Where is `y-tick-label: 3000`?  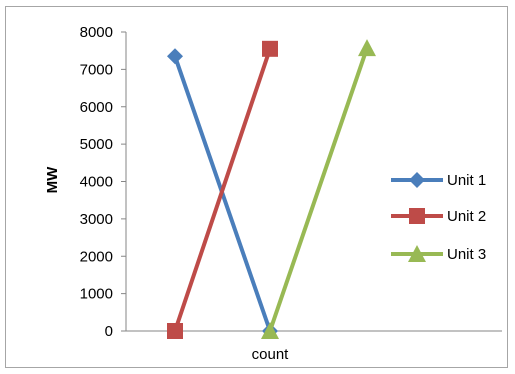 y-tick-label: 3000 is located at coordinates (96, 219).